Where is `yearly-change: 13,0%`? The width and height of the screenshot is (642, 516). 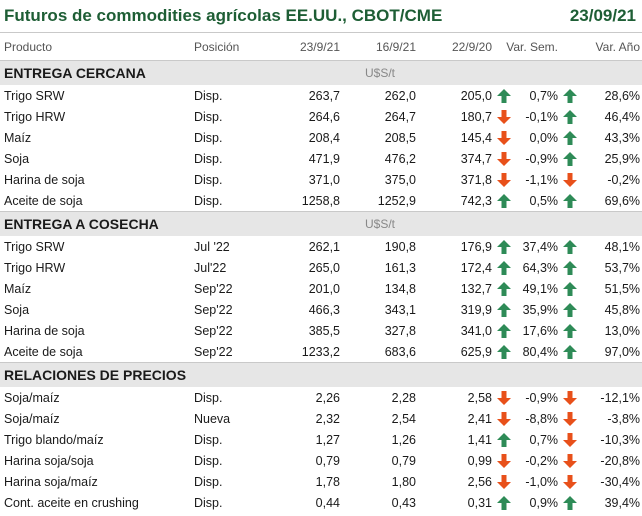 yearly-change: 13,0% is located at coordinates (622, 330).